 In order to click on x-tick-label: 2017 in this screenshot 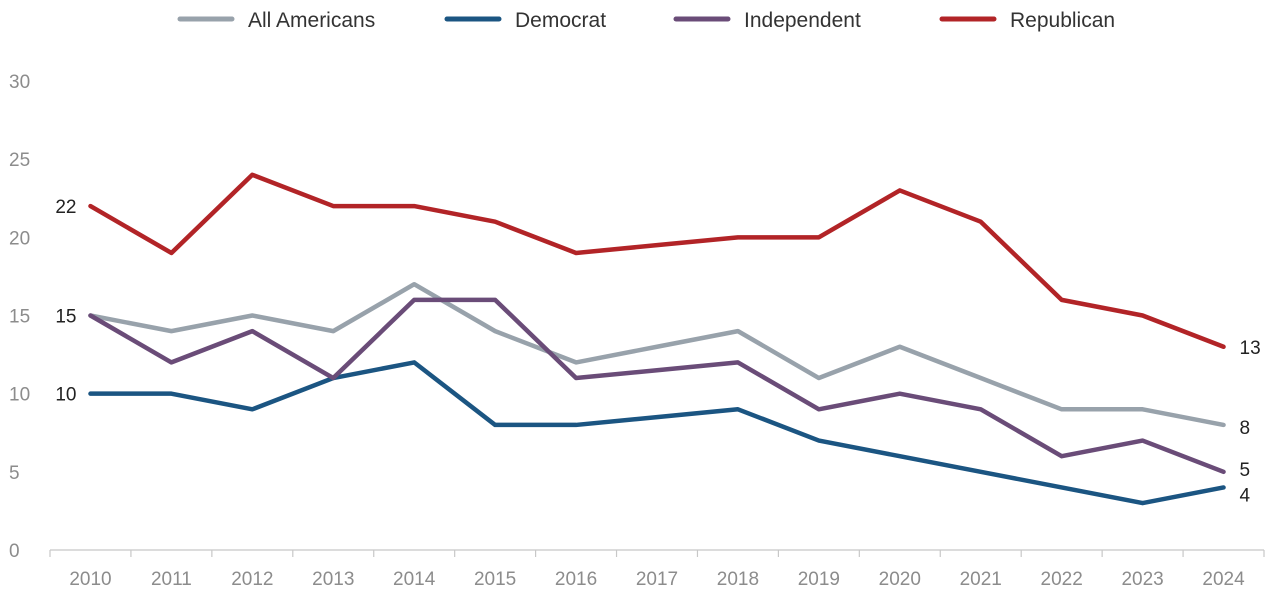, I will do `click(657, 579)`.